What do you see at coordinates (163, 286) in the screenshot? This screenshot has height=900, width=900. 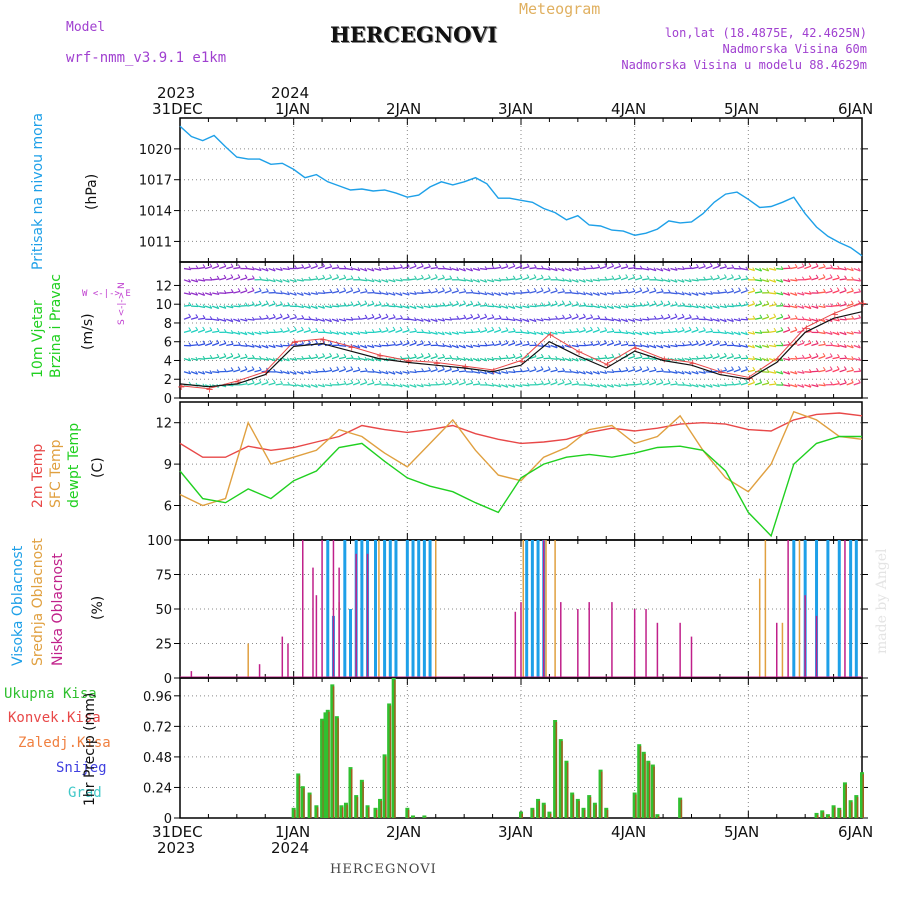 I see `wind-ytick-label: 12` at bounding box center [163, 286].